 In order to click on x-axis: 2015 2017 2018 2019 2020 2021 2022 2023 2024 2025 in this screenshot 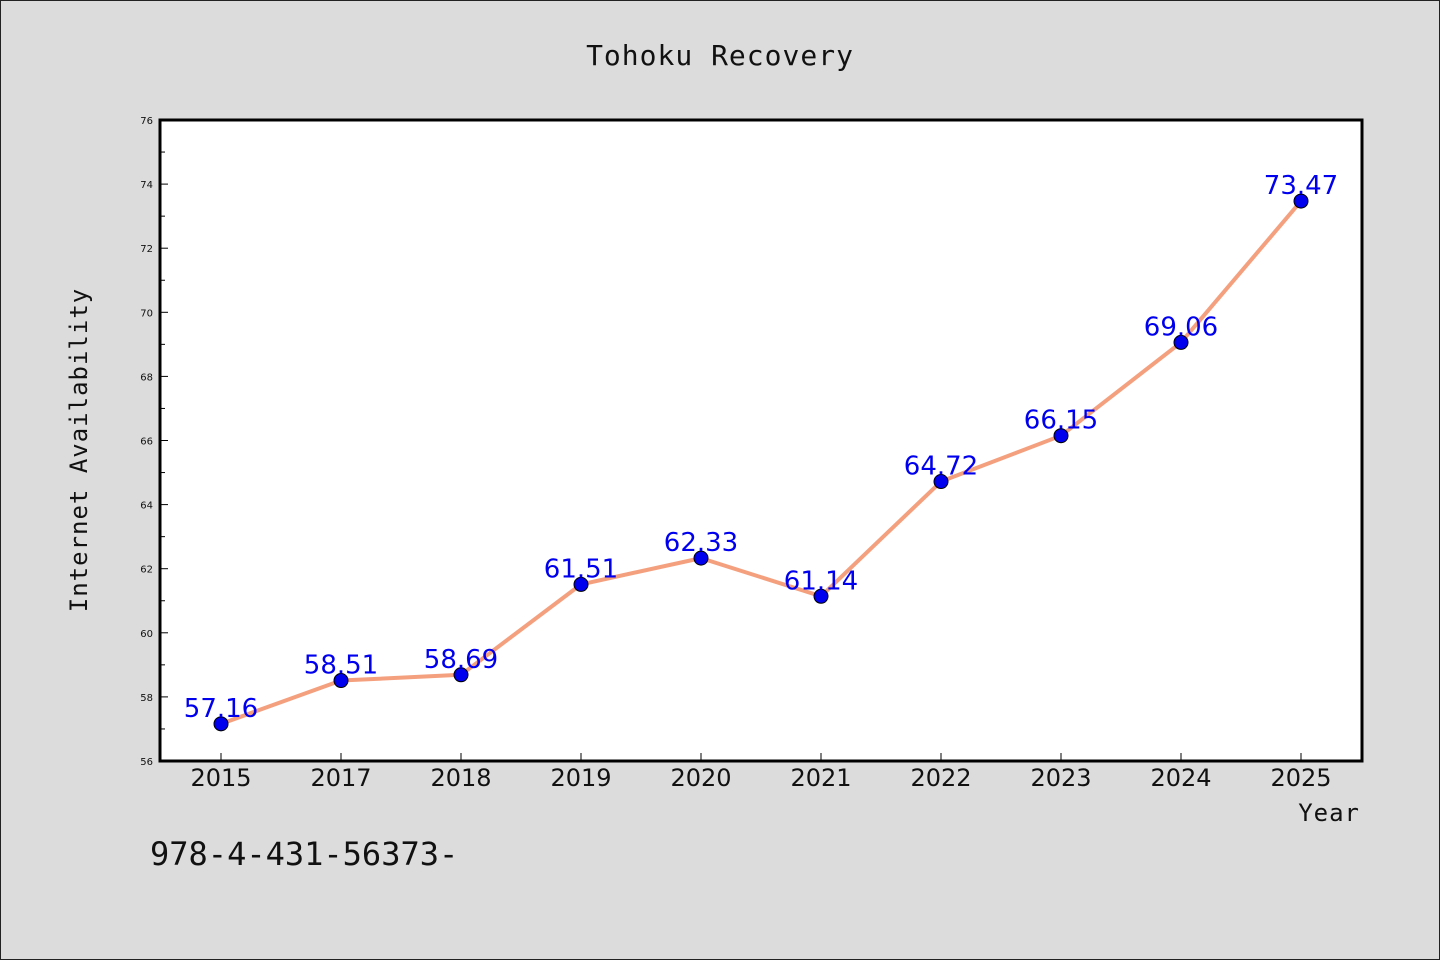, I will do `click(761, 772)`.